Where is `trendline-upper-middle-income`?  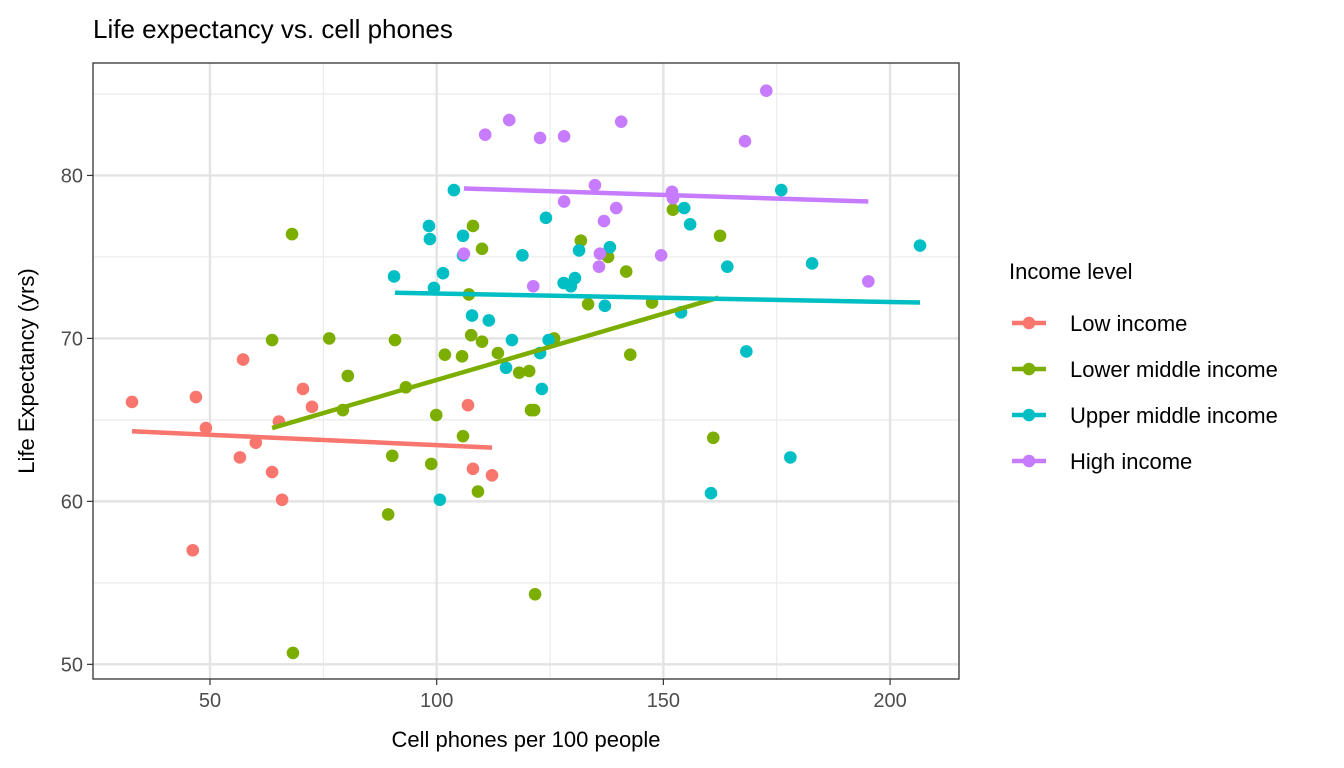 trendline-upper-middle-income is located at coordinates (657, 297).